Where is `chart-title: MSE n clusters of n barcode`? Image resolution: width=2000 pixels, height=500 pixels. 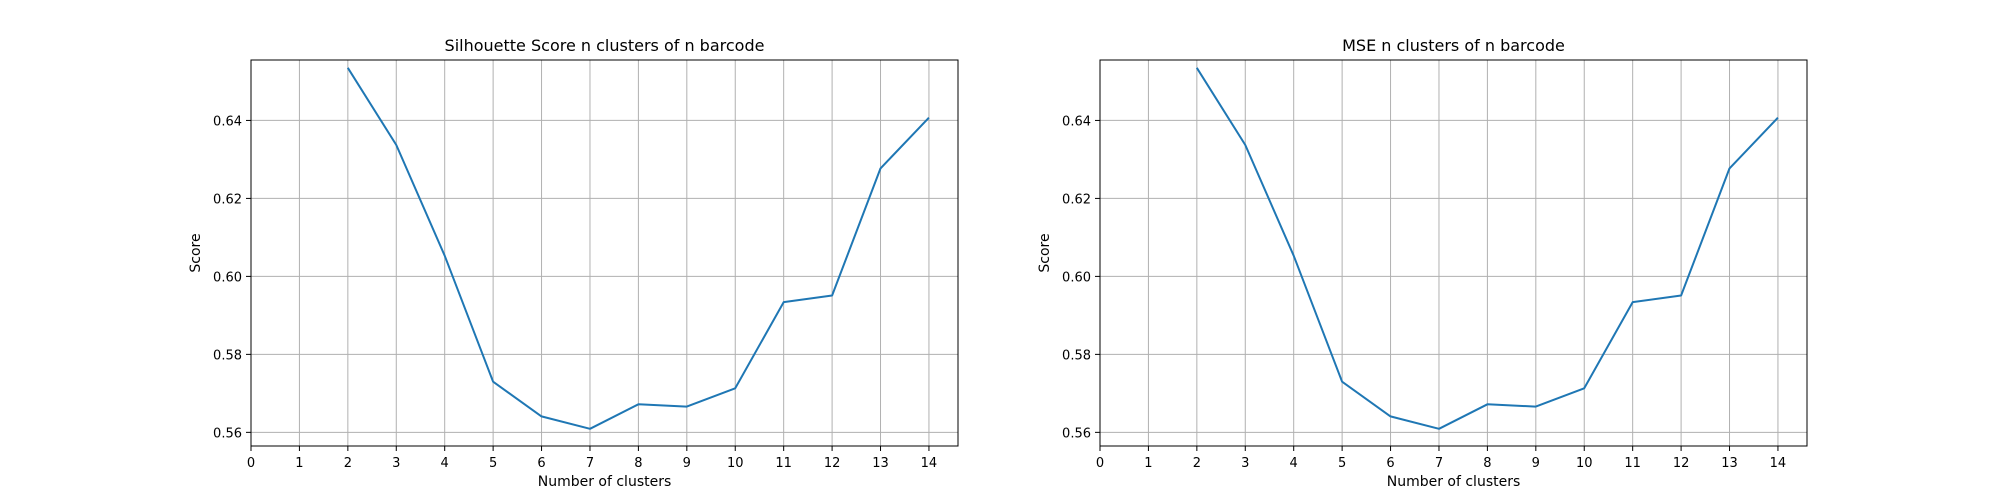
chart-title: MSE n clusters of n barcode is located at coordinates (1453, 45).